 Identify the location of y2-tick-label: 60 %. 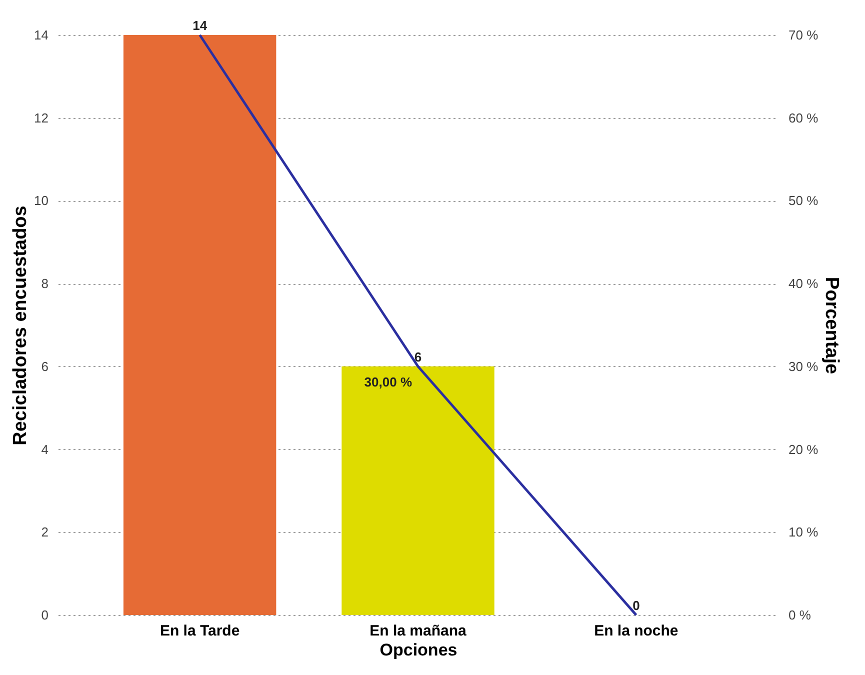
(803, 118).